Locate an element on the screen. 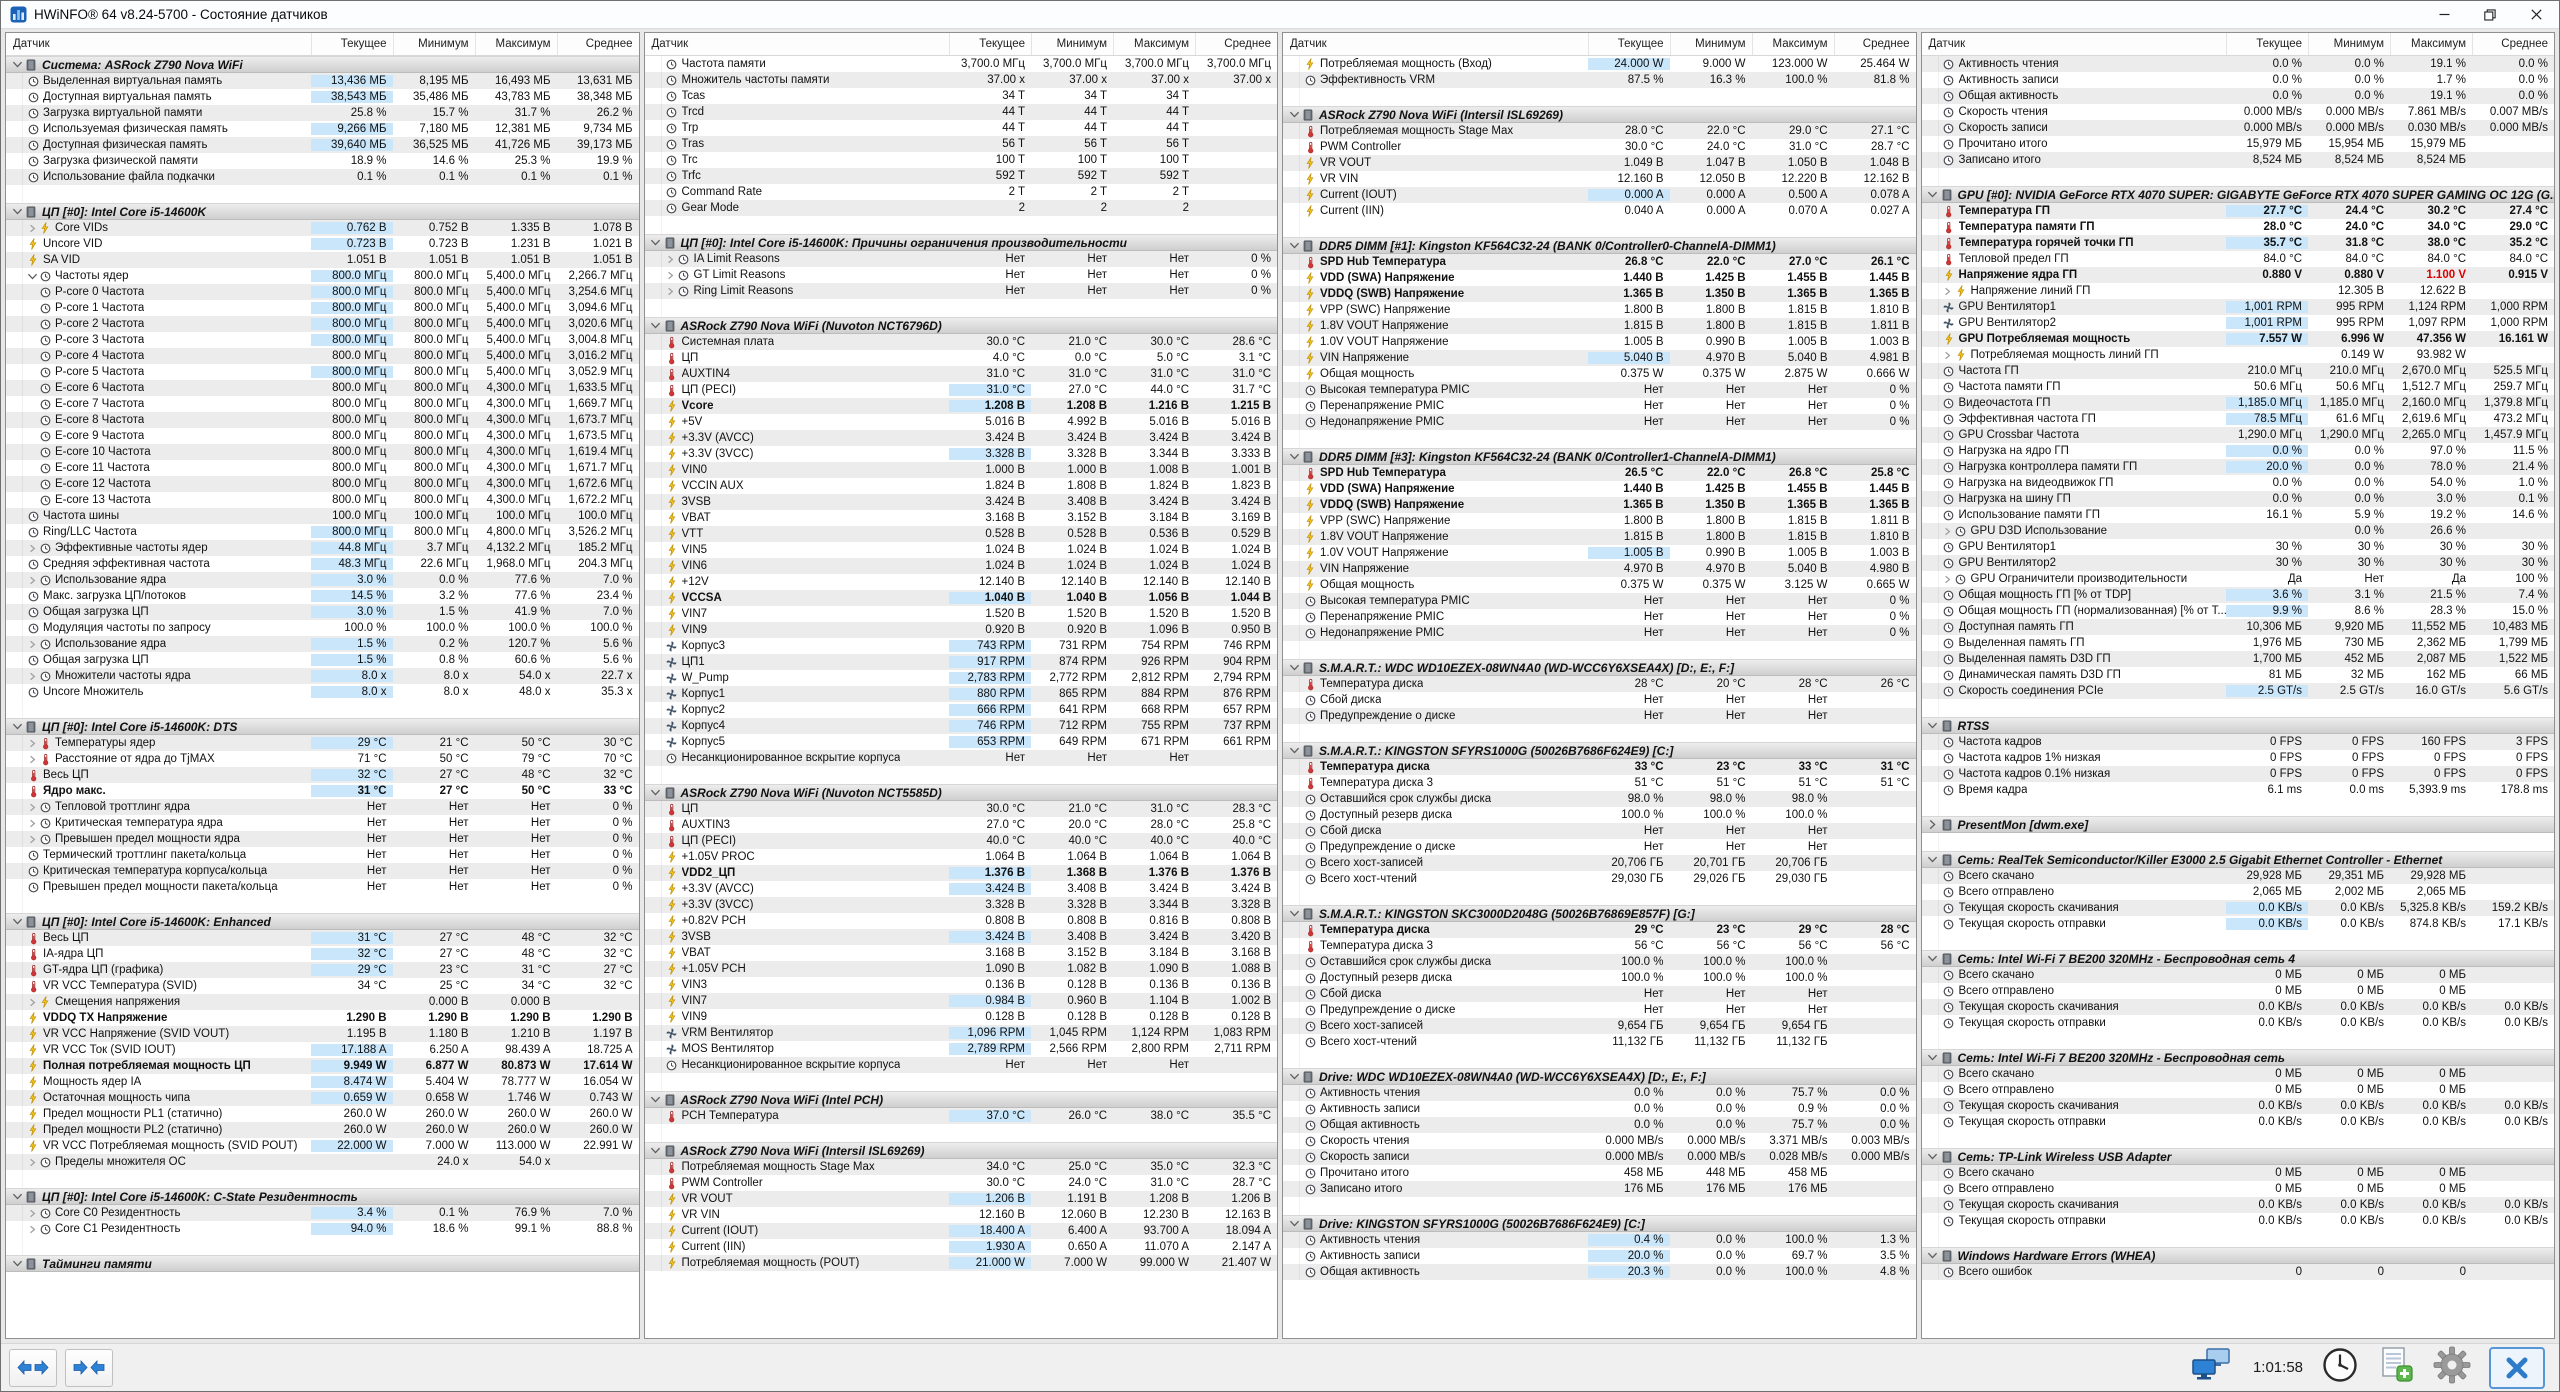 The height and width of the screenshot is (1392, 2560). expand-columns-button is located at coordinates (33, 1367).